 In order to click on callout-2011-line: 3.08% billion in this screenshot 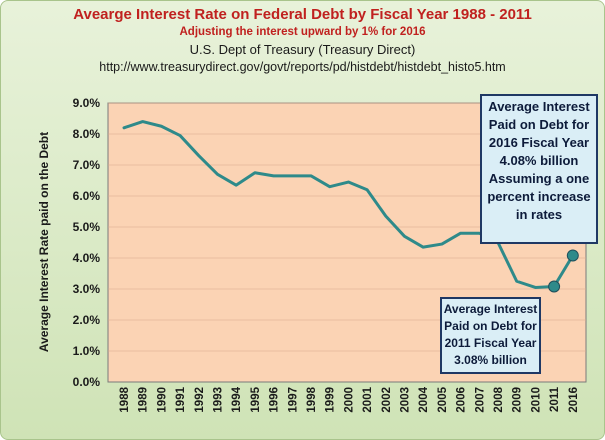, I will do `click(490, 360)`.